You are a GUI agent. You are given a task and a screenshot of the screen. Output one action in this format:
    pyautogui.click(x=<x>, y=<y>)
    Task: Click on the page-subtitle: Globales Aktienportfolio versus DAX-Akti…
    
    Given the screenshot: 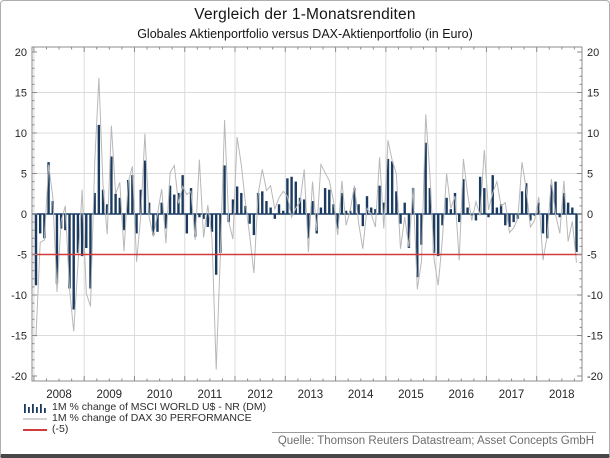 What is the action you would take?
    pyautogui.click(x=305, y=34)
    